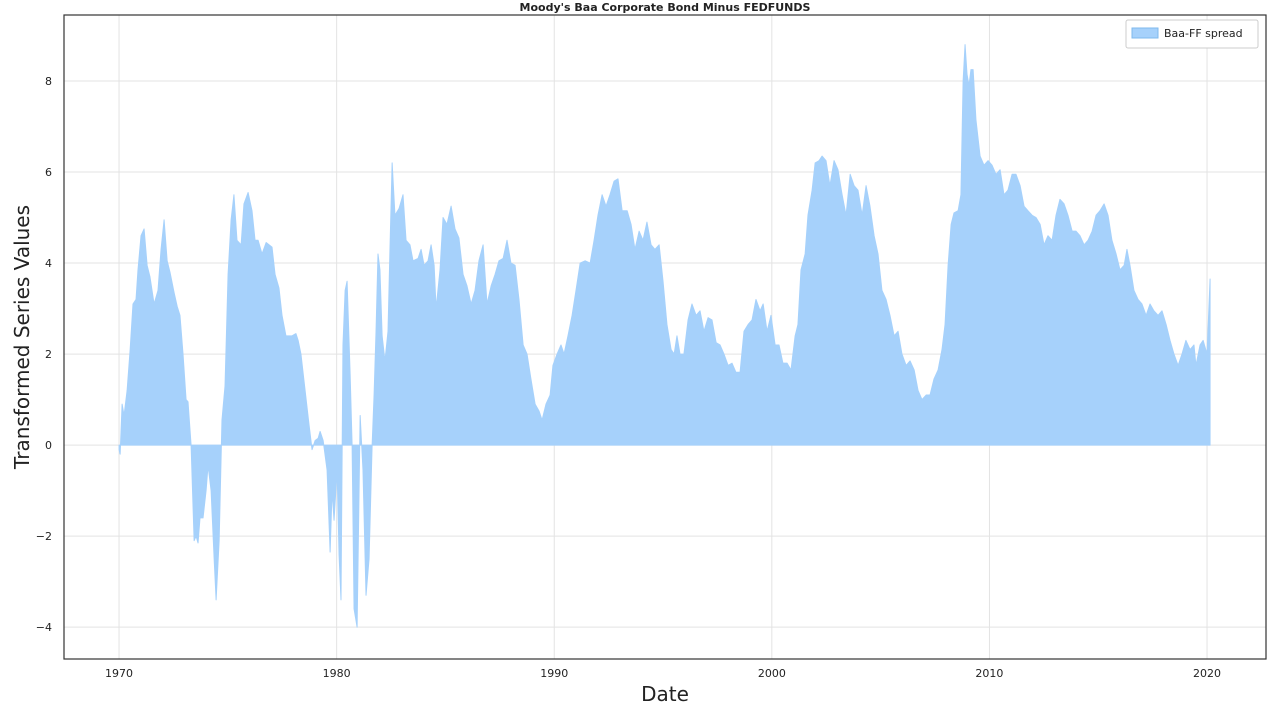  Describe the element at coordinates (48, 445) in the screenshot. I see `y-tick-label: 0` at that location.